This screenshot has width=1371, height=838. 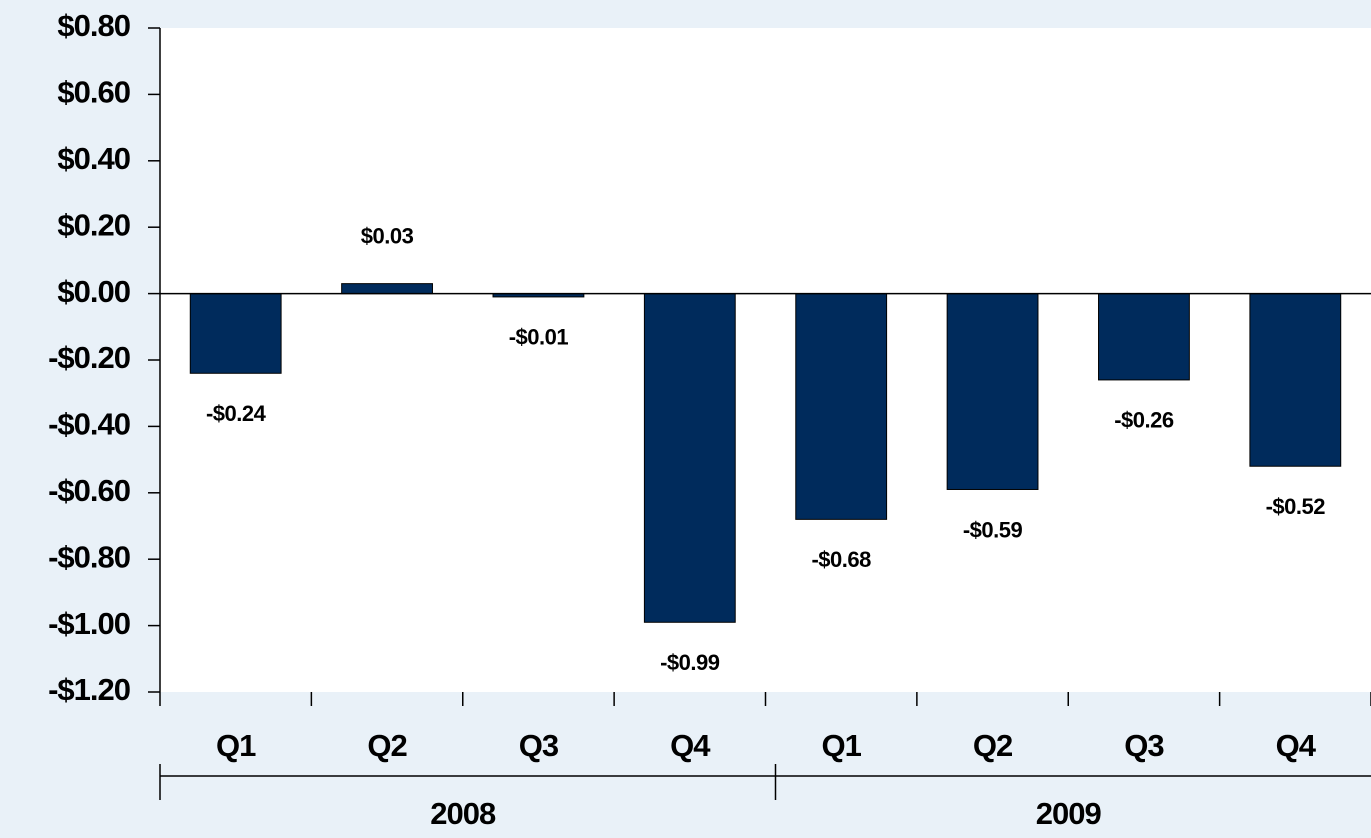 I want to click on y-tick-label: $0.80, so click(x=93, y=25).